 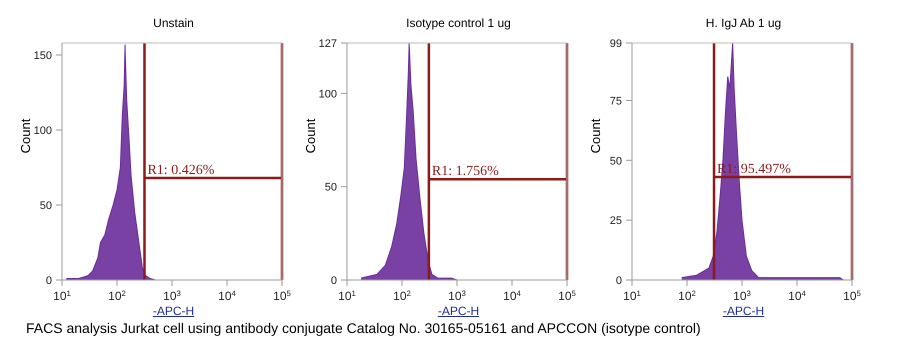 What do you see at coordinates (616, 44) in the screenshot?
I see `y-tick-label: 99` at bounding box center [616, 44].